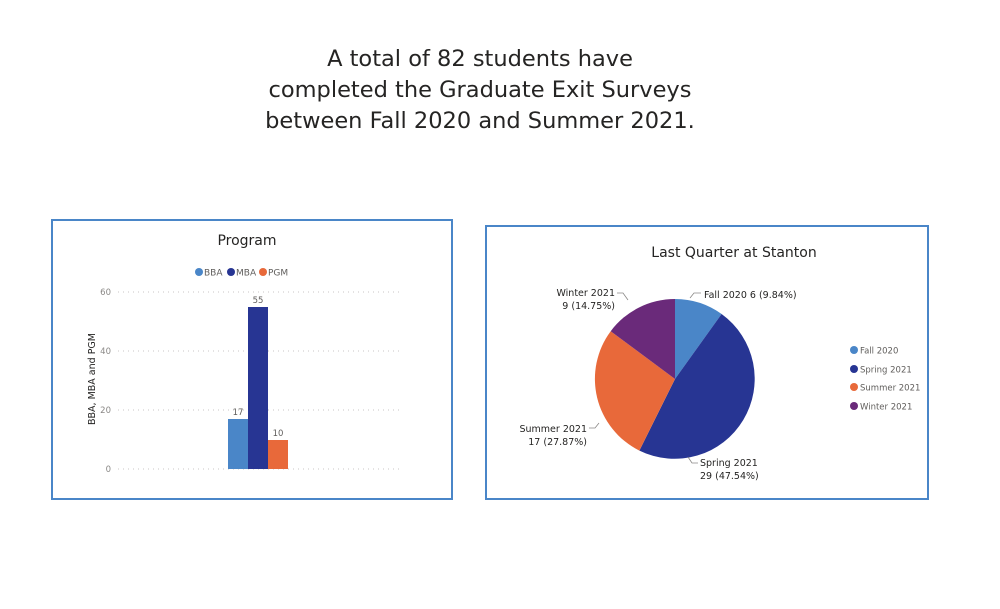  I want to click on label-summer-2021-name: Summer 2021, so click(553, 429).